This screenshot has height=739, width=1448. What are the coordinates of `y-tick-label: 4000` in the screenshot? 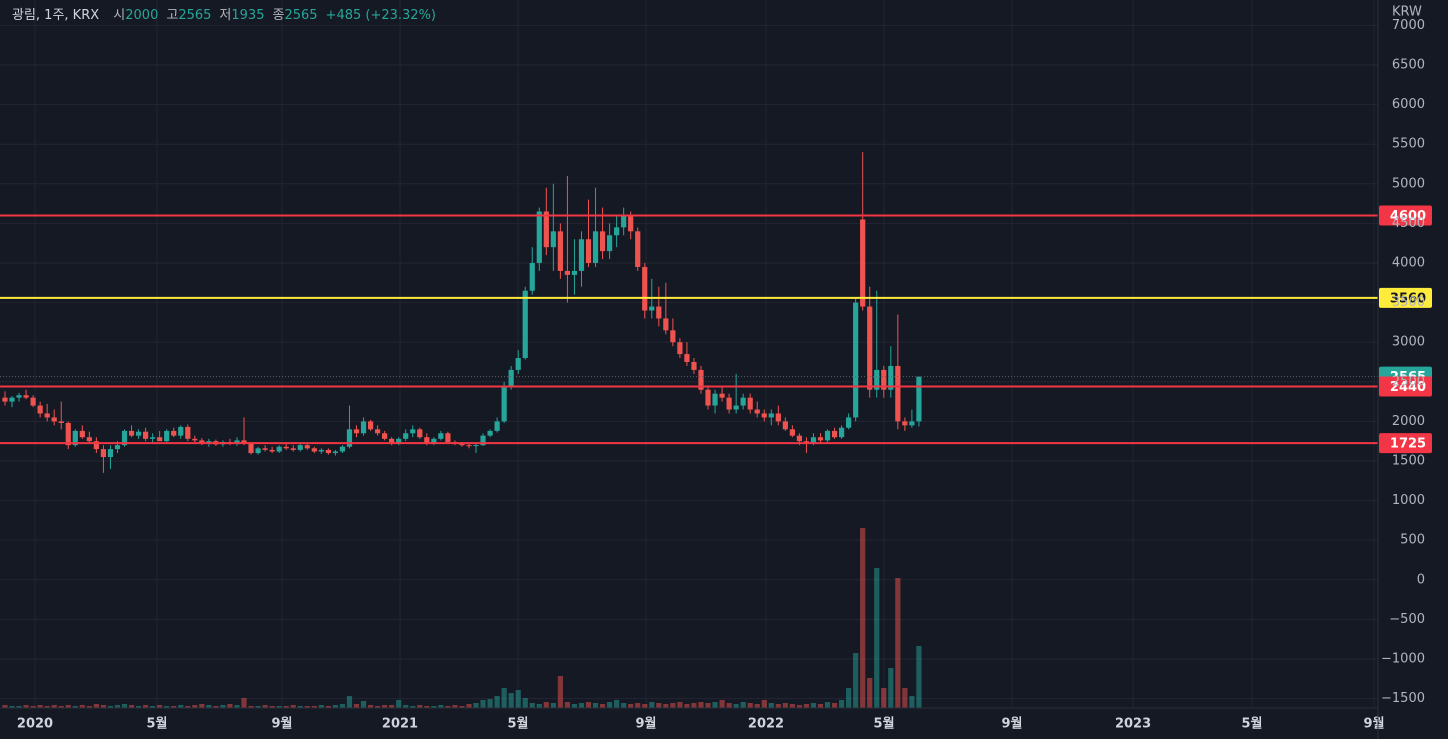 It's located at (1408, 263).